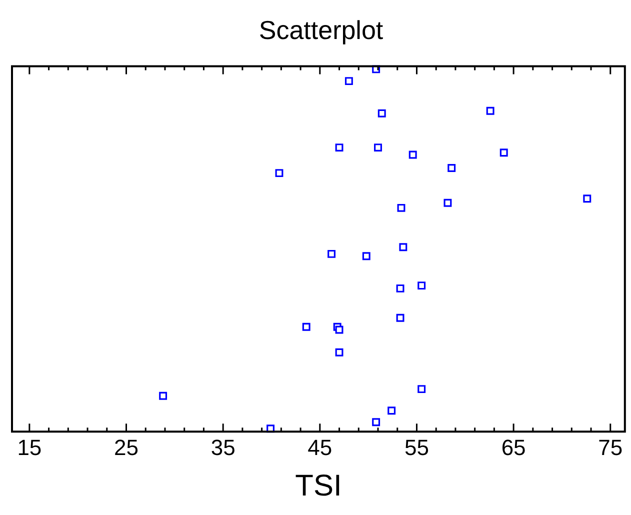  What do you see at coordinates (320, 447) in the screenshot?
I see `x-tick-label: 45` at bounding box center [320, 447].